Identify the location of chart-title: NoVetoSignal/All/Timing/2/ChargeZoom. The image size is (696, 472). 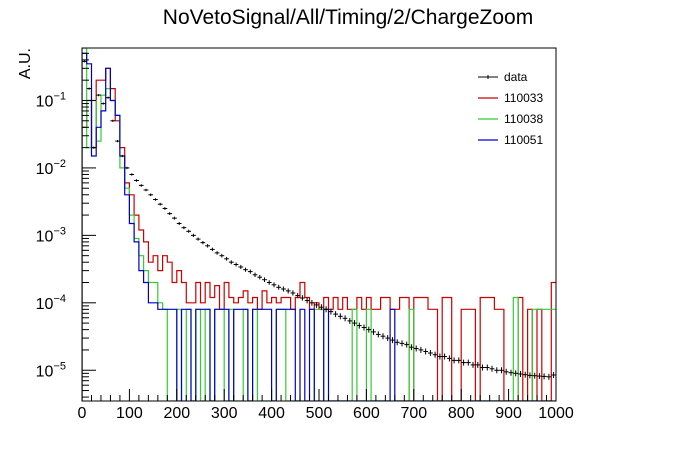
(348, 17).